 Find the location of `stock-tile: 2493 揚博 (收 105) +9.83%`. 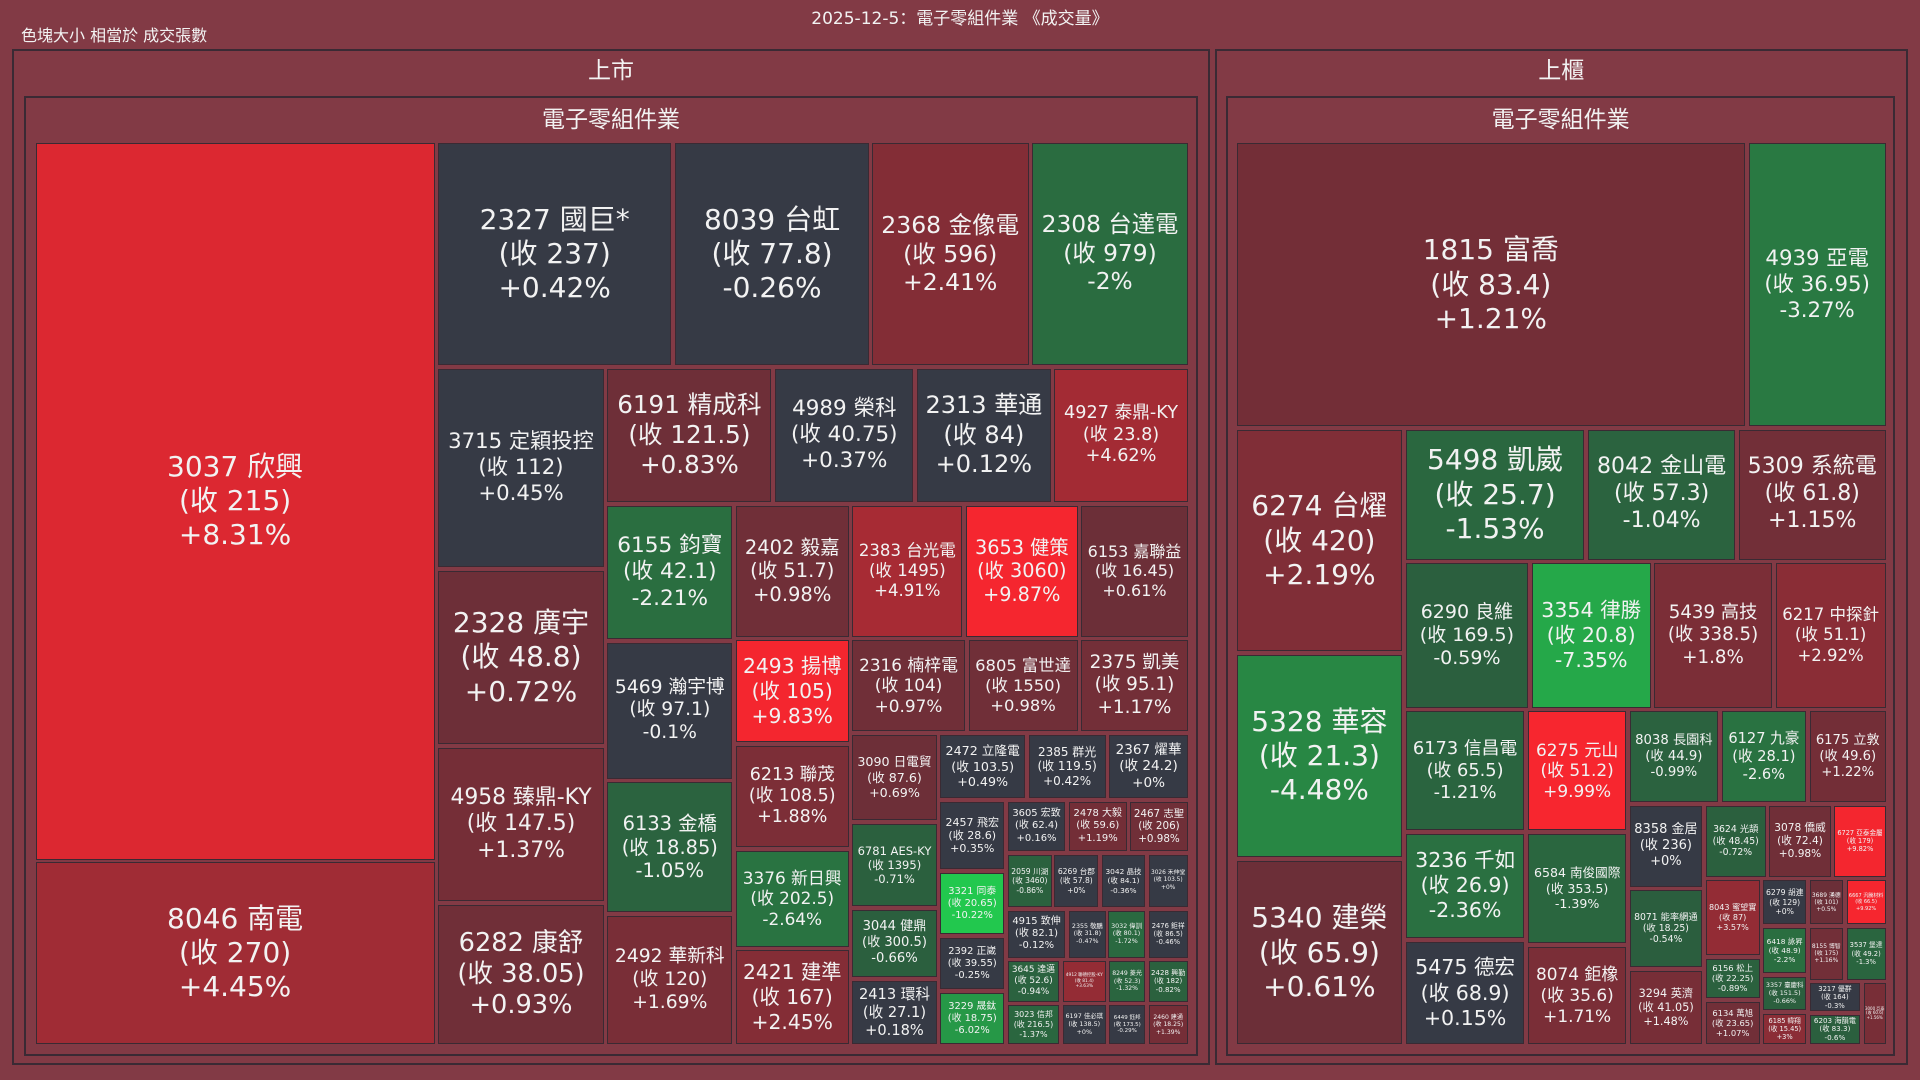

stock-tile: 2493 揚博 (收 105) +9.83% is located at coordinates (792, 691).